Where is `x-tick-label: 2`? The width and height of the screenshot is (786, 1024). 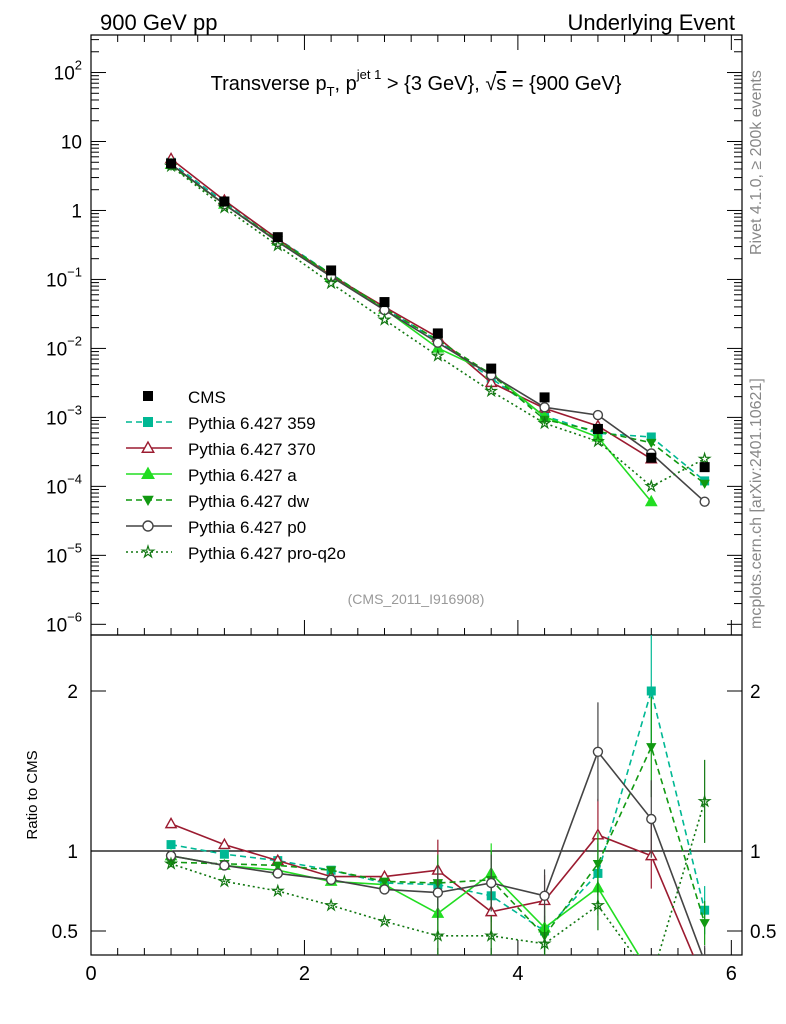 x-tick-label: 2 is located at coordinates (304, 974).